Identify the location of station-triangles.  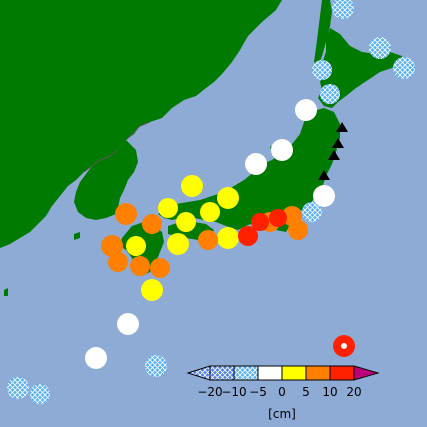
(333, 151).